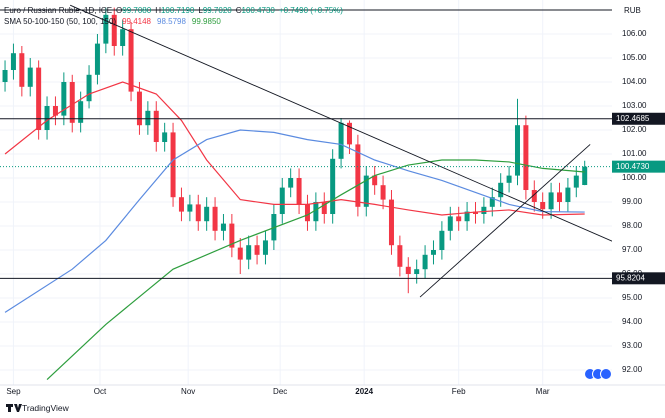 This screenshot has height=418, width=665. Describe the element at coordinates (311, 10) in the screenshot. I see `change: +0.7490 (+0.75%)` at that location.